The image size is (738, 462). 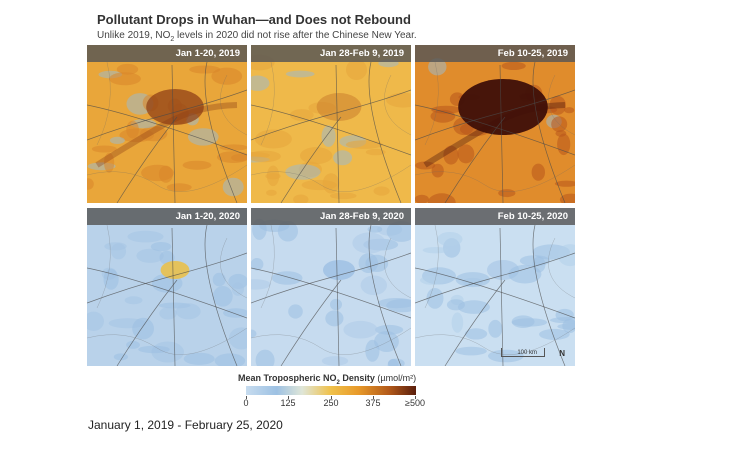 I want to click on legend-tick-label: 250, so click(x=331, y=403).